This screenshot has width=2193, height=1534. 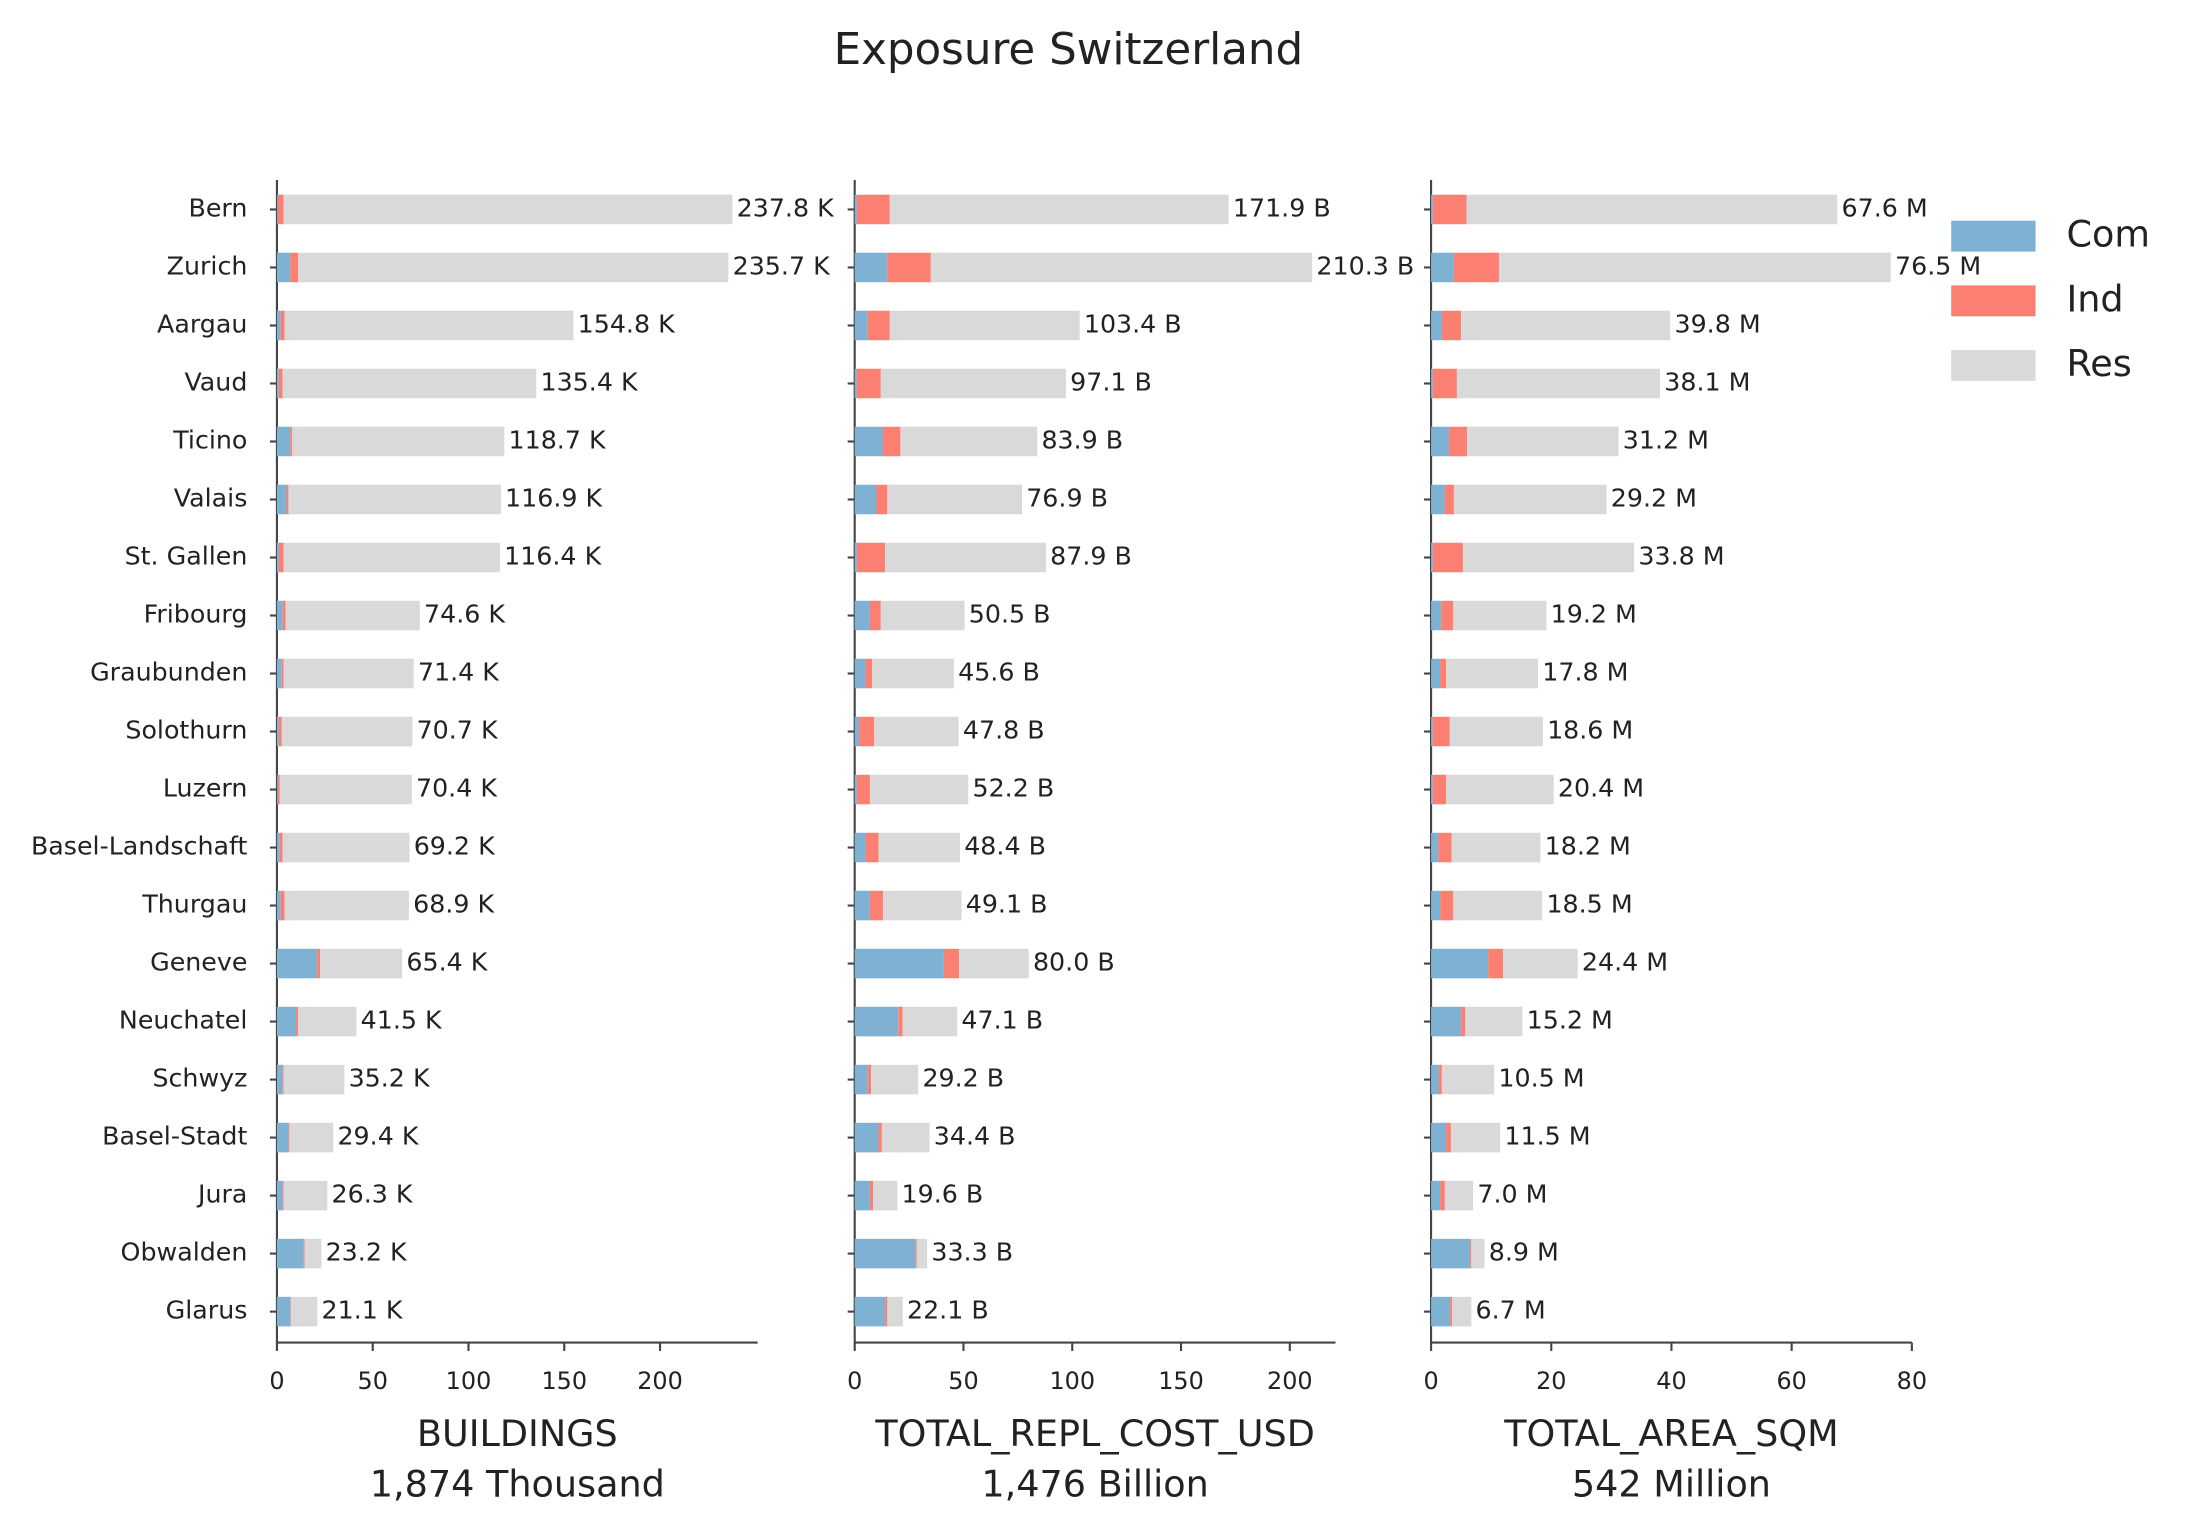 What do you see at coordinates (975, 1136) in the screenshot?
I see `total-label: 34.4 B` at bounding box center [975, 1136].